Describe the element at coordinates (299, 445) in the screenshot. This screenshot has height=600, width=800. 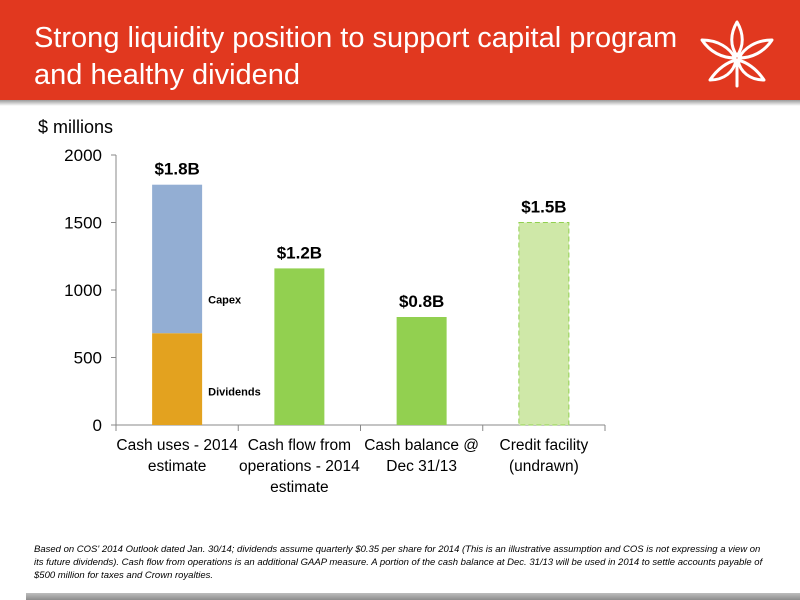
I see `x-category-label: Cash flow from` at that location.